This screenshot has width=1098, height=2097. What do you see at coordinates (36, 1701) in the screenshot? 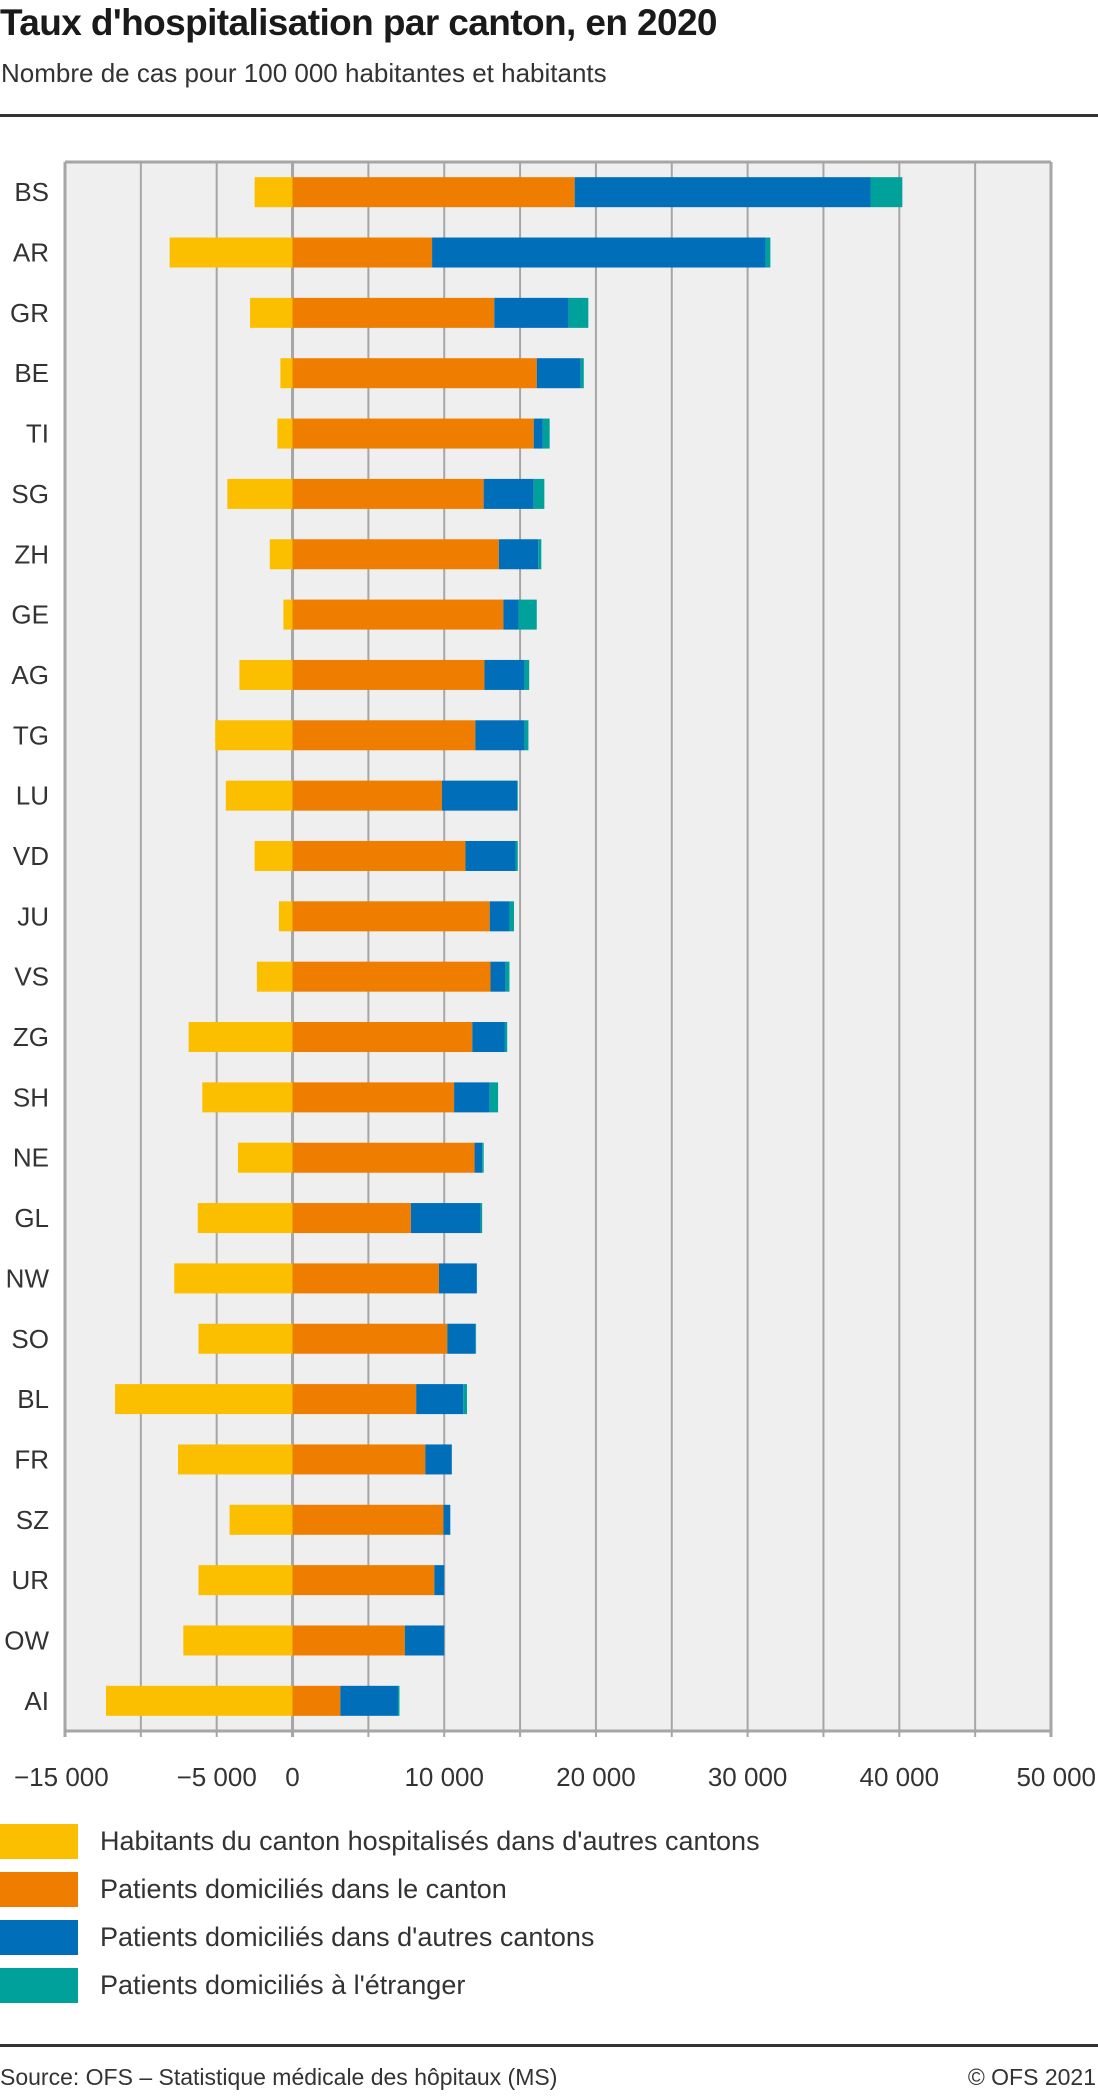
I see `category-label: AI` at bounding box center [36, 1701].